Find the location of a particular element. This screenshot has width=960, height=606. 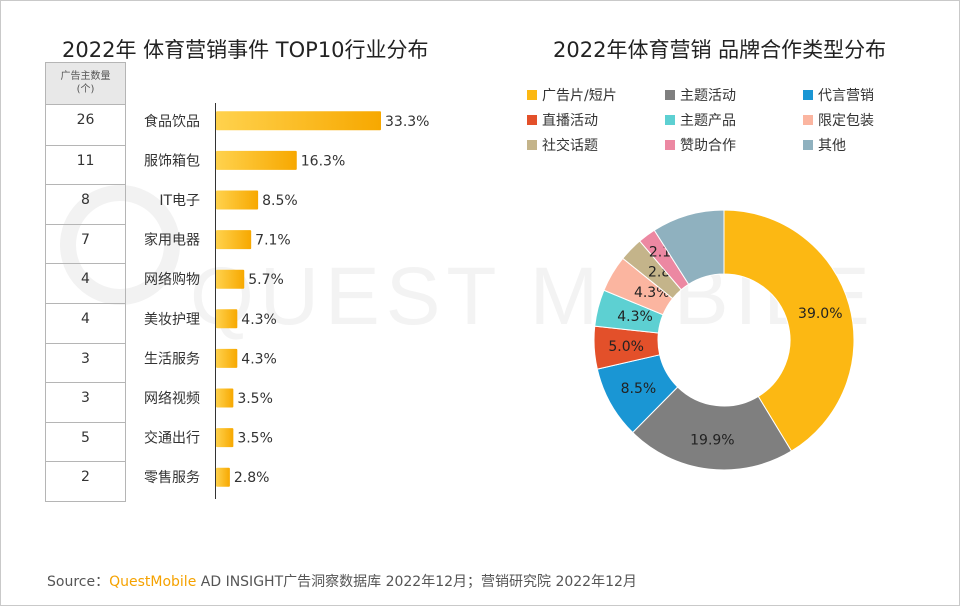

donut-chart: 39.0%19.9%8.5%5.0%4.3%4.3%2.8%2.1% is located at coordinates (724, 340).